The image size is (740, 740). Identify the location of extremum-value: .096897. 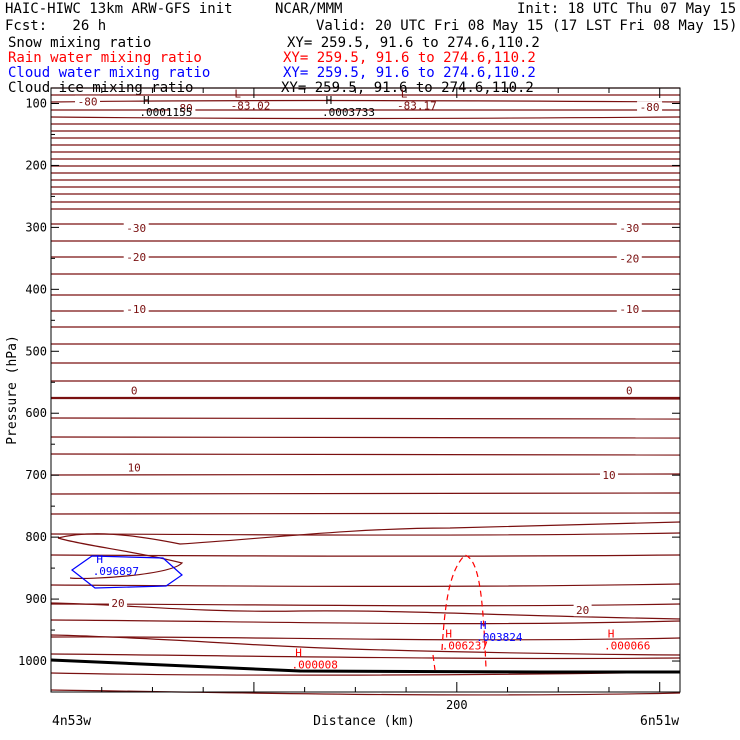
(116, 571).